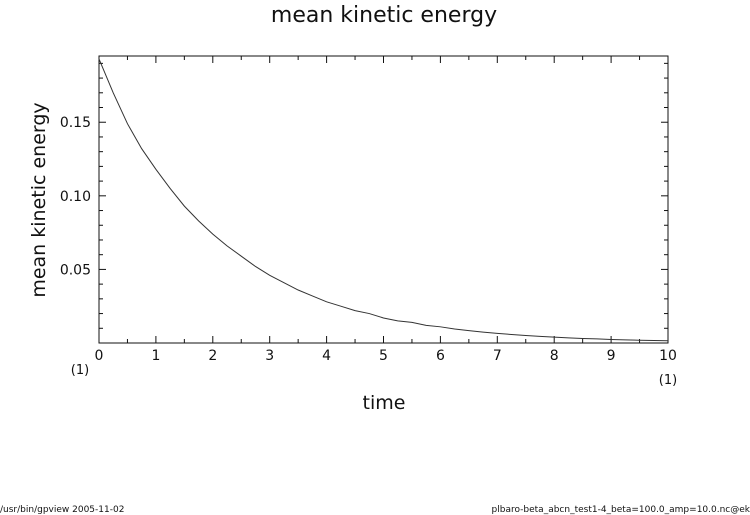 Image resolution: width=750 pixels, height=515 pixels. Describe the element at coordinates (155, 356) in the screenshot. I see `x-tick-label: 1` at that location.